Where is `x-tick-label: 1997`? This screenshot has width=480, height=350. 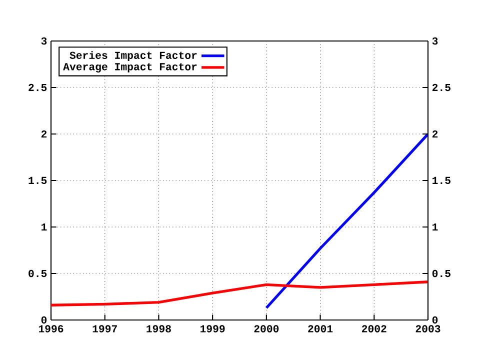 x-tick-label: 1997 is located at coordinates (104, 328).